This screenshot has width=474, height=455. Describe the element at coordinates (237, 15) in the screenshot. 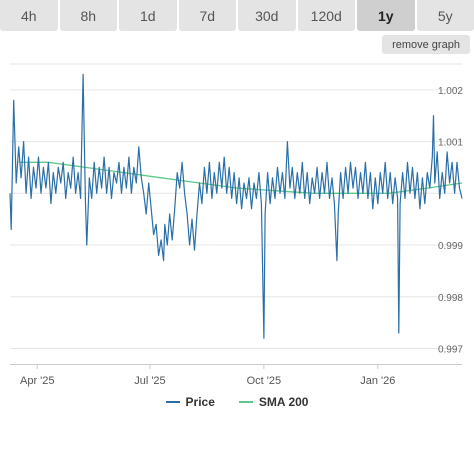

I see `time-range-tabs: 4h 8h 1d 7d 30d 120d 1y 5y` at that location.